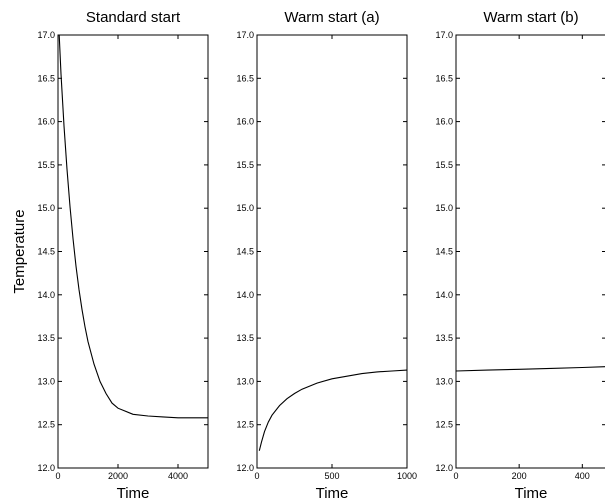 Image resolution: width=605 pixels, height=504 pixels. What do you see at coordinates (331, 17) in the screenshot?
I see `chart-title: Warm start (a)` at bounding box center [331, 17].